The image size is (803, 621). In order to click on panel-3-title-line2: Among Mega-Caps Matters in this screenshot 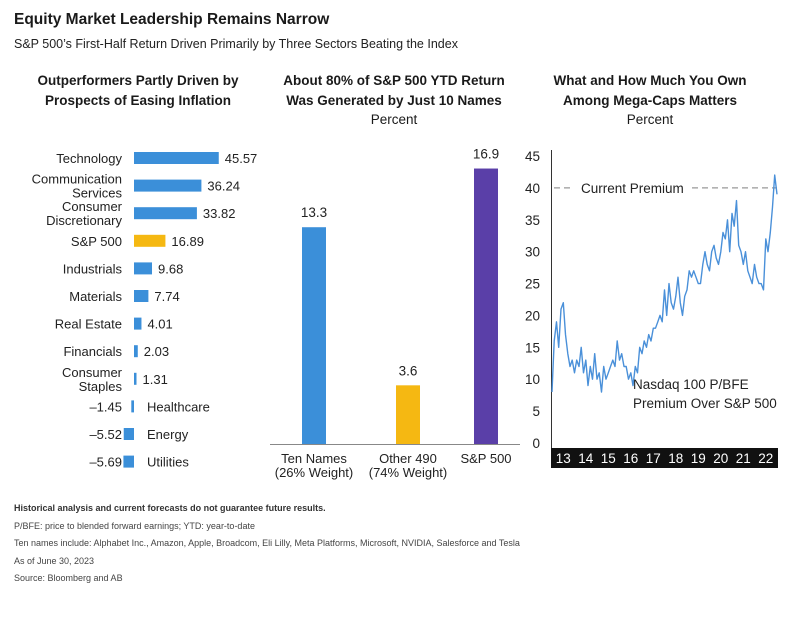, I will do `click(650, 100)`.